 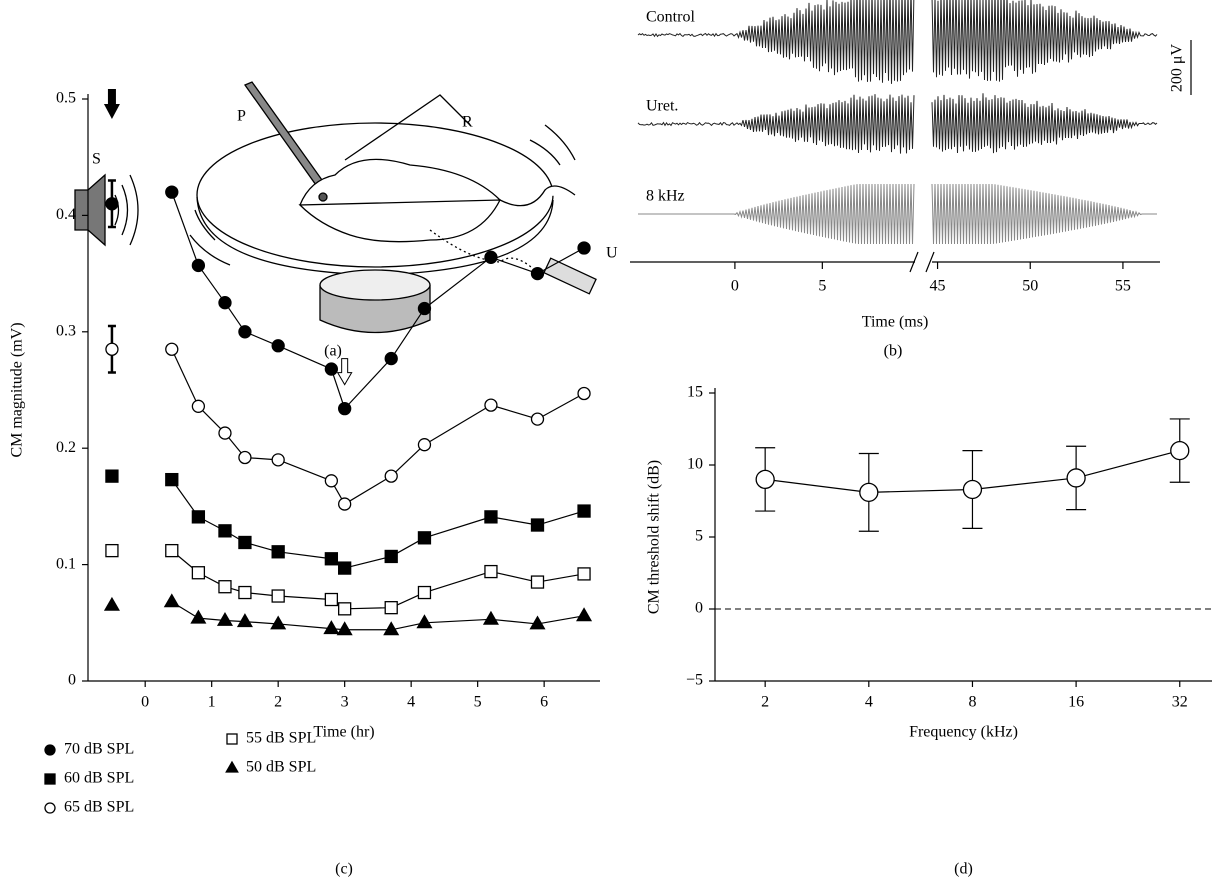 What do you see at coordinates (437, 200) in the screenshot?
I see `mouse` at bounding box center [437, 200].